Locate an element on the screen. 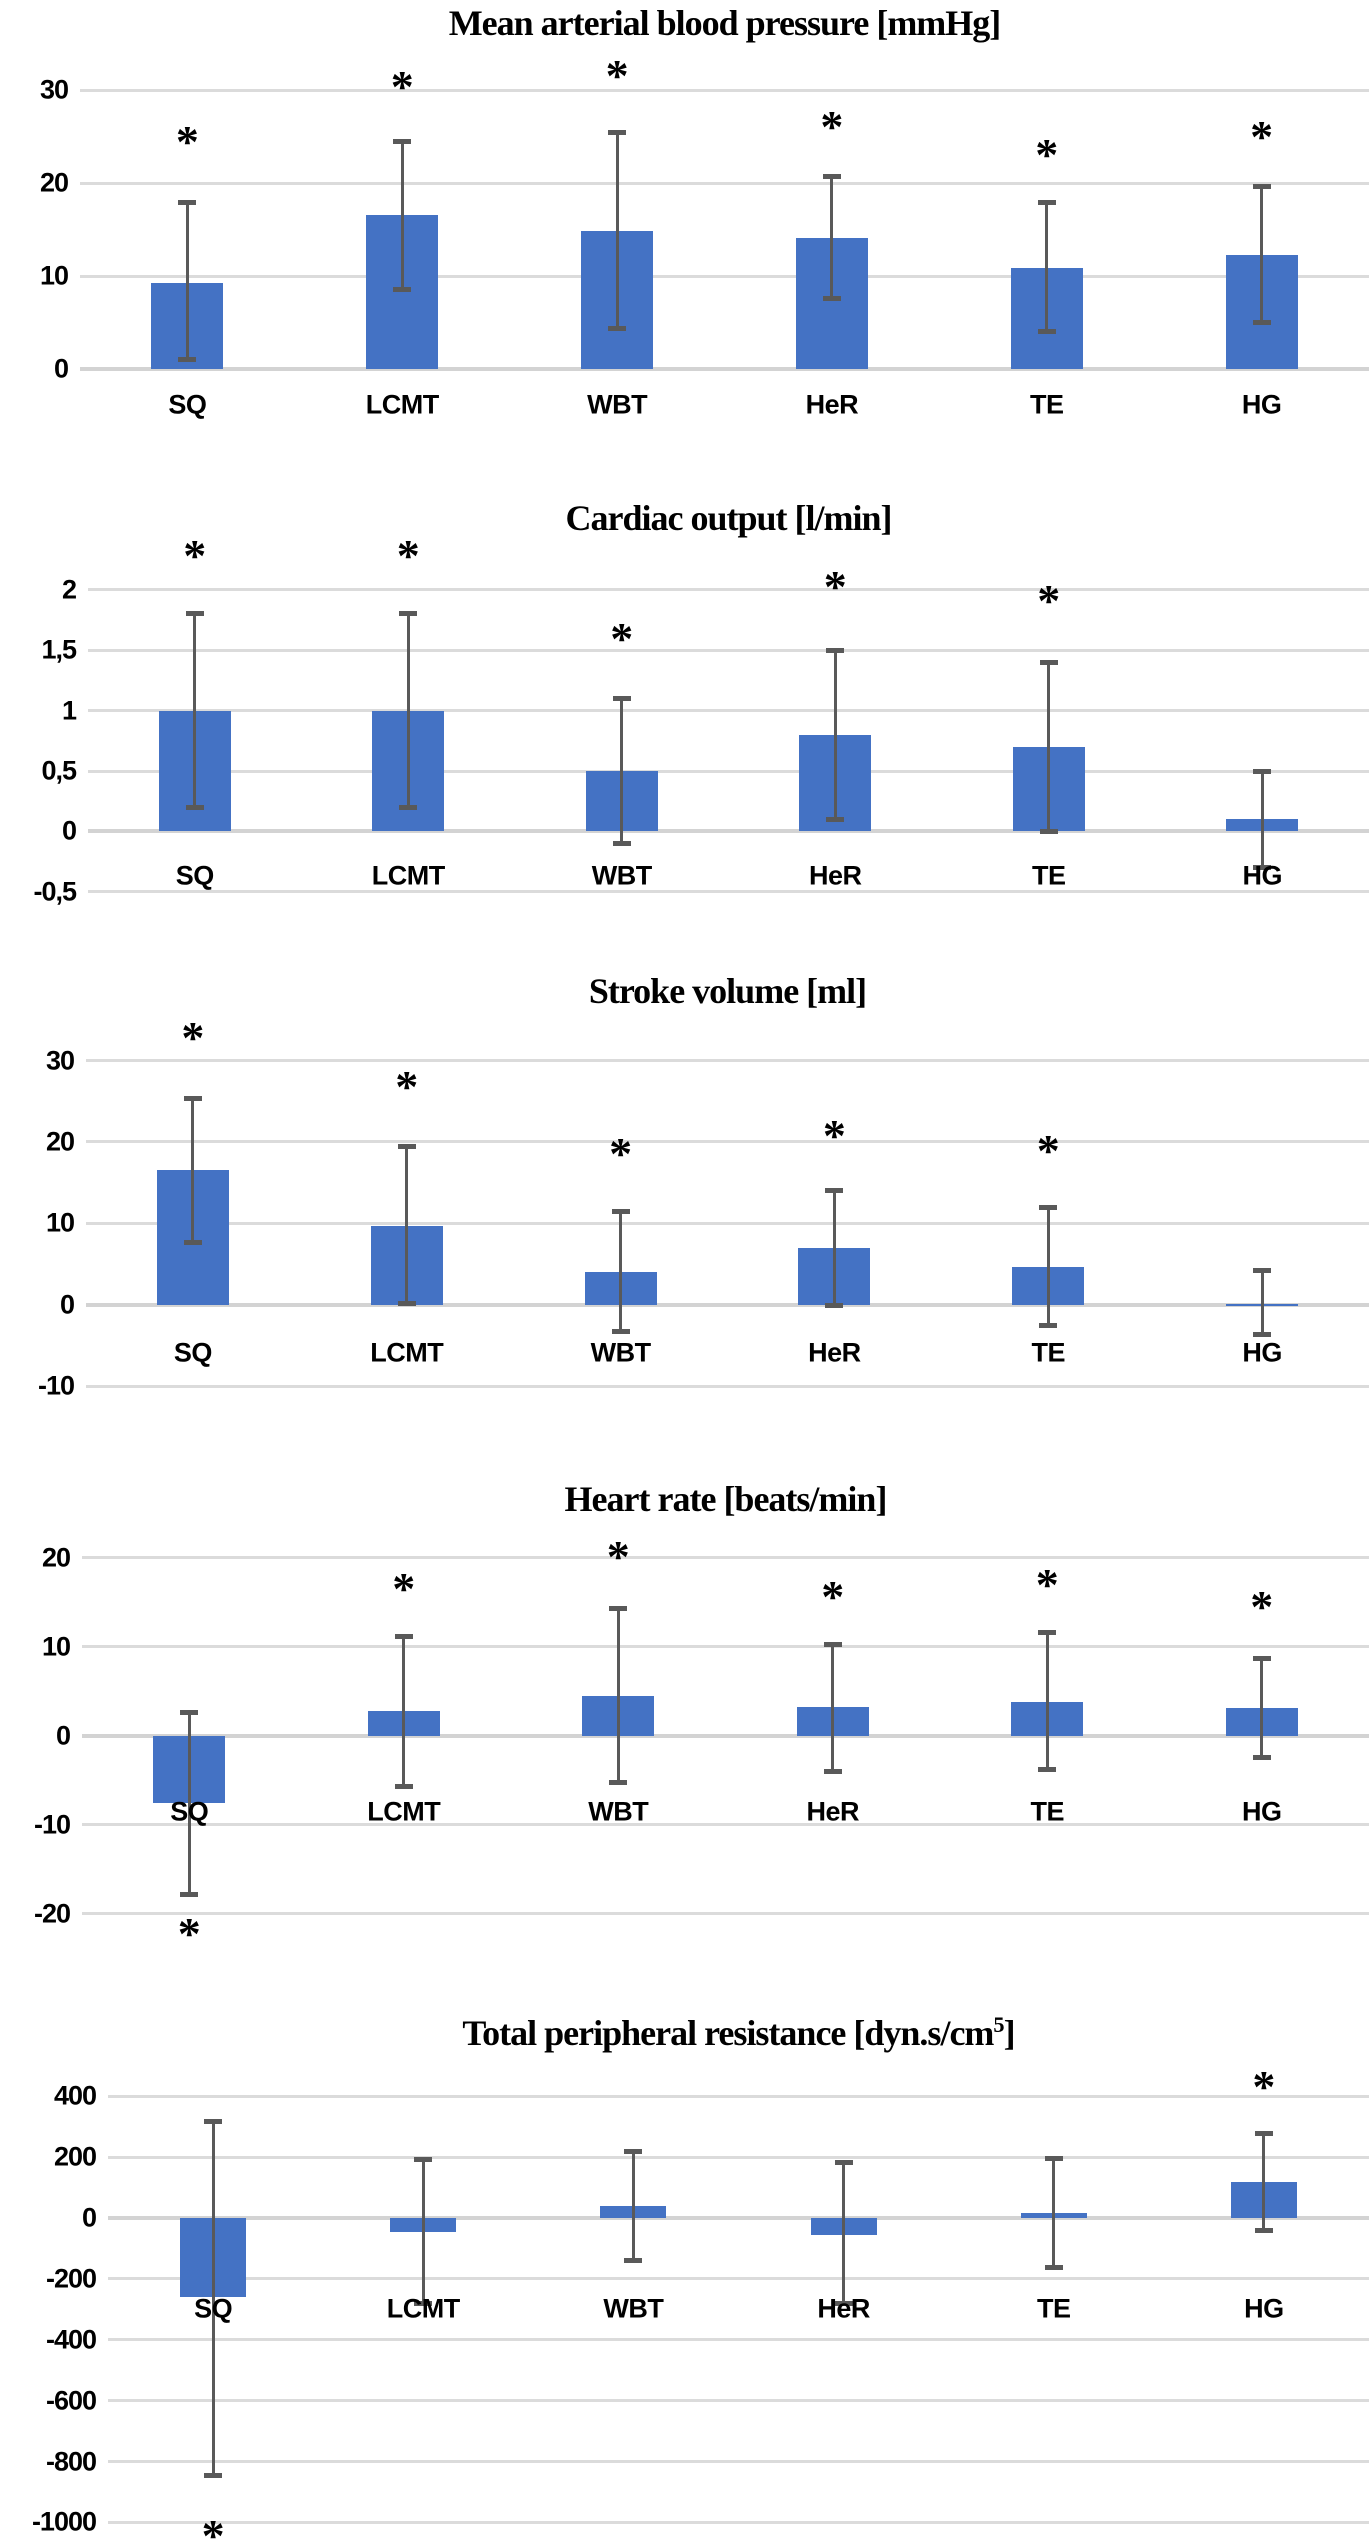 The image size is (1369, 2541). y-tick-label: 200 is located at coordinates (75, 2156).